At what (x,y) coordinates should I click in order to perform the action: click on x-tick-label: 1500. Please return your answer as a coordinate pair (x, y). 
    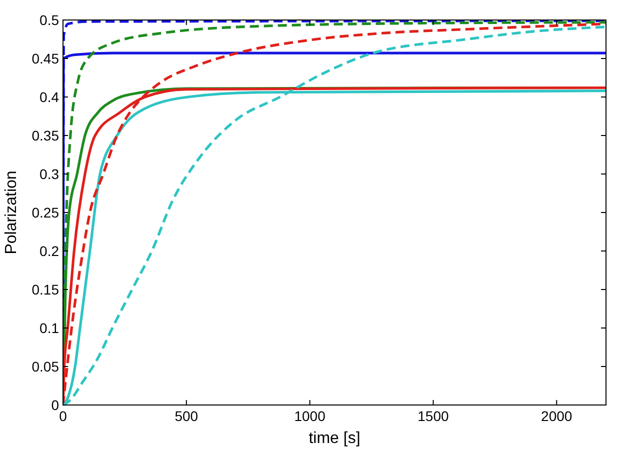
    Looking at the image, I should click on (434, 416).